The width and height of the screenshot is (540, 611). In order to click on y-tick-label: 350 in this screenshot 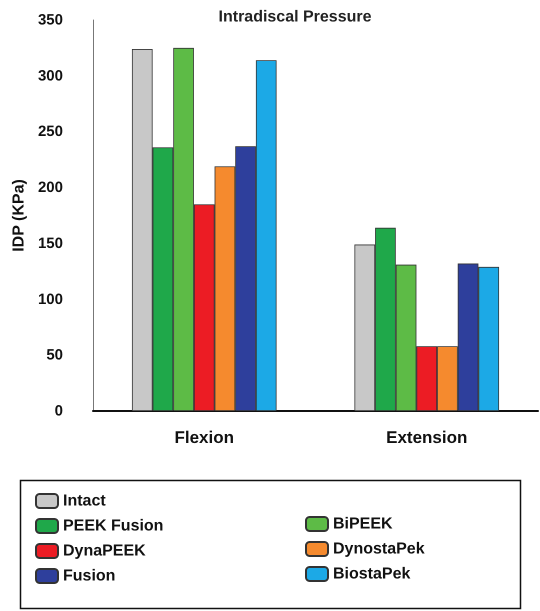, I will do `click(50, 20)`.